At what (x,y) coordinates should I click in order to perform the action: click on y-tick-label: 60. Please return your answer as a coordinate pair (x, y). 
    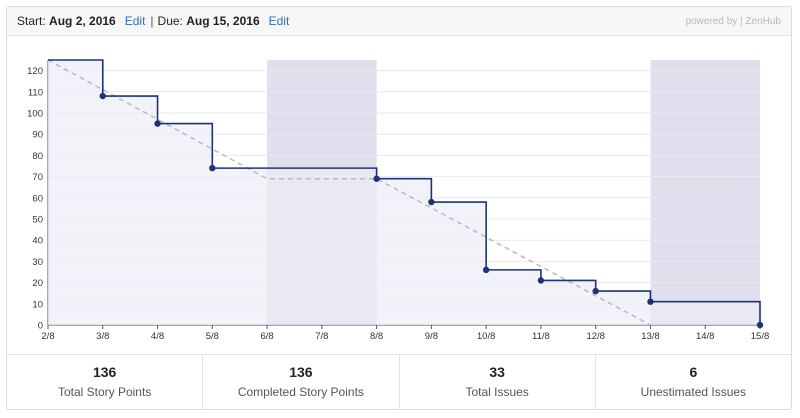
    Looking at the image, I should click on (37, 198).